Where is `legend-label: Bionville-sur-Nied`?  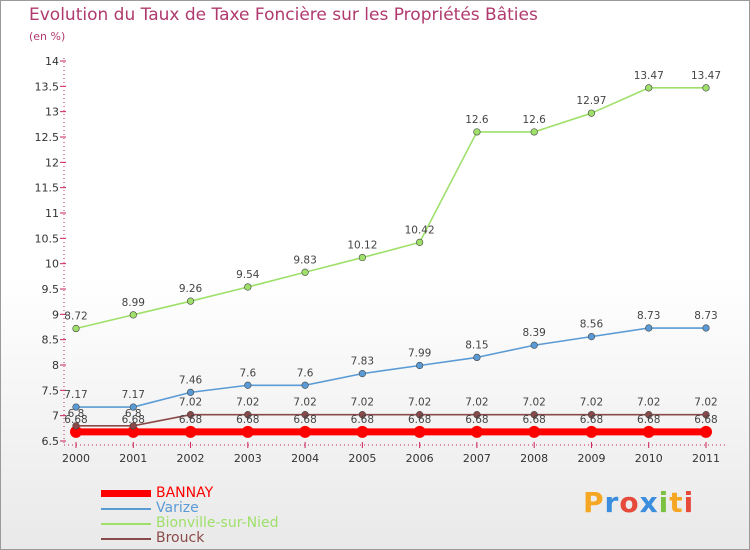 legend-label: Bionville-sur-Nied is located at coordinates (217, 523).